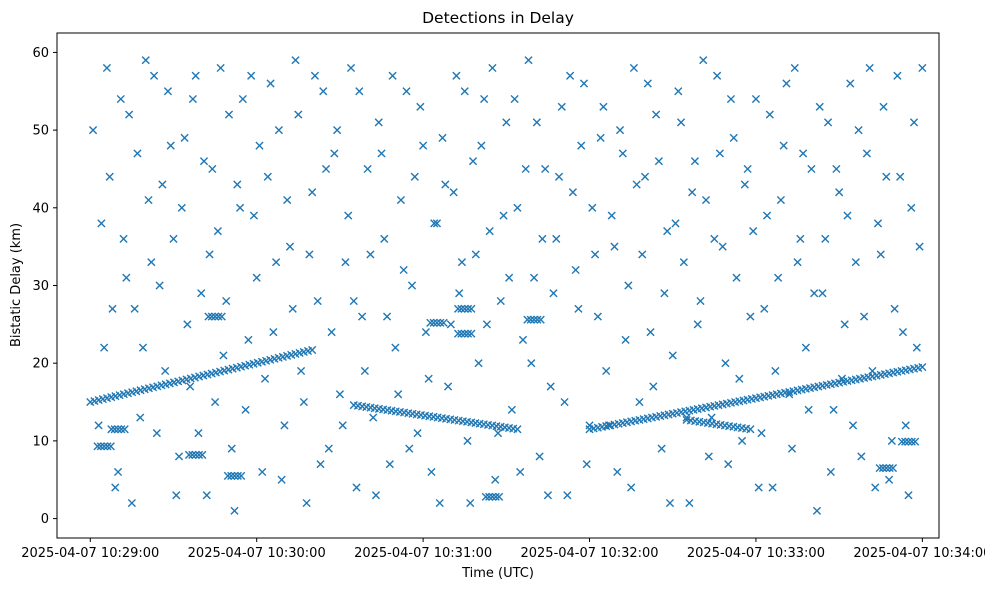  Describe the element at coordinates (44, 286) in the screenshot. I see `y-axis-ticks: 0 10 20 30 40 50 60` at that location.